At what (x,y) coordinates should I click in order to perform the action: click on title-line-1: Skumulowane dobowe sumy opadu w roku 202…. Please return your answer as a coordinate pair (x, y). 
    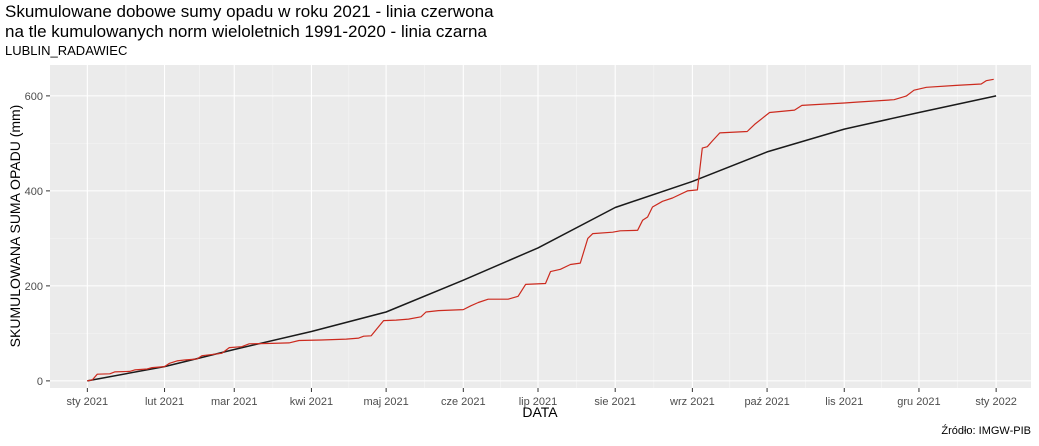
    Looking at the image, I should click on (249, 11).